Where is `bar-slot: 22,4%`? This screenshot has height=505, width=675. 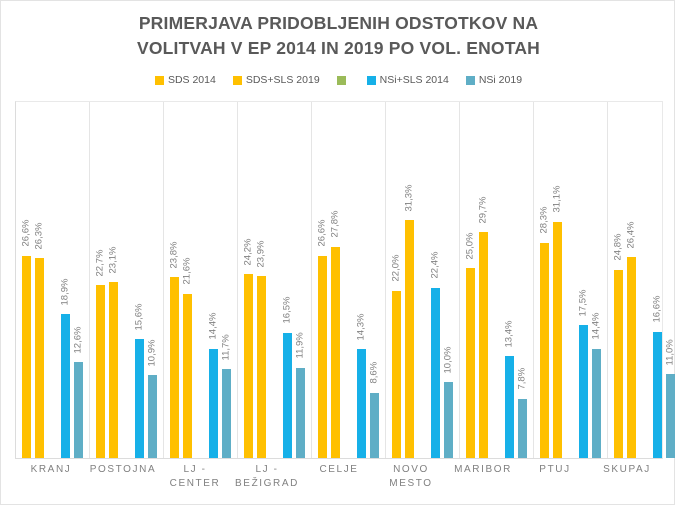 bar-slot: 22,4% is located at coordinates (434, 280).